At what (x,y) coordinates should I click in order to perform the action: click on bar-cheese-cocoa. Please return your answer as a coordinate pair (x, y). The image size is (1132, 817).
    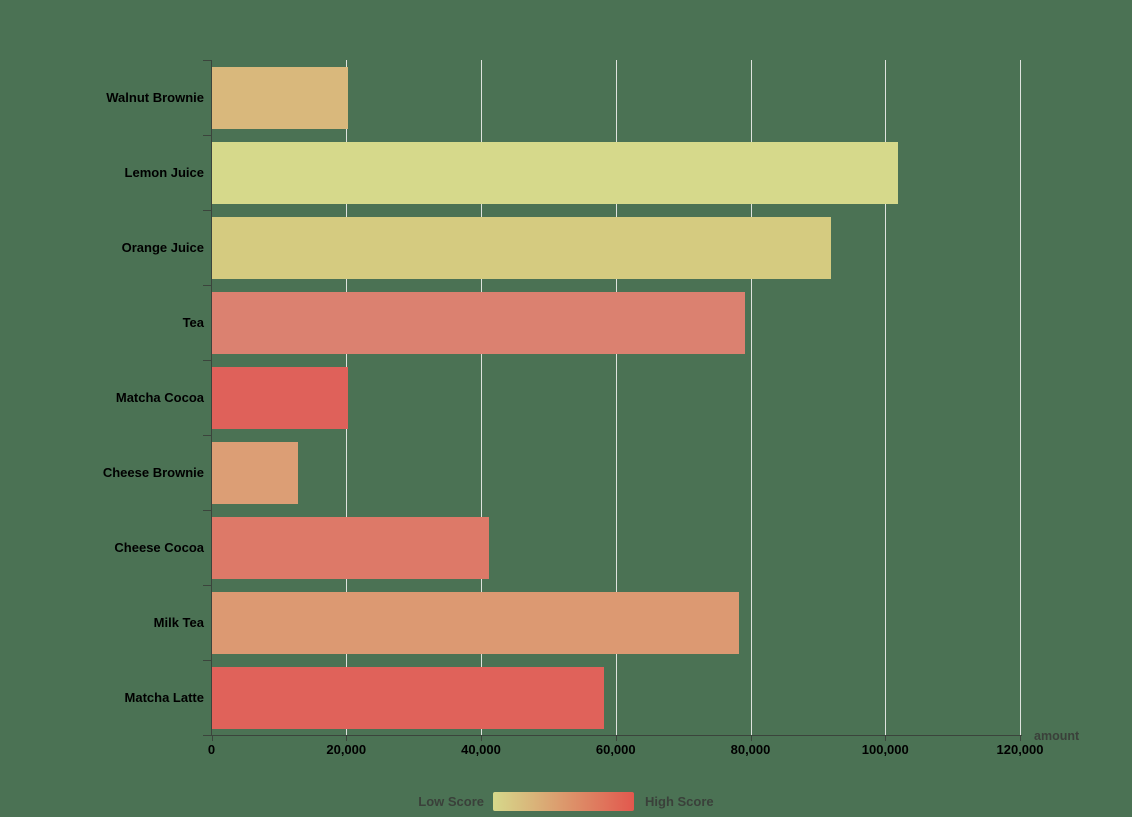
    Looking at the image, I should click on (350, 547).